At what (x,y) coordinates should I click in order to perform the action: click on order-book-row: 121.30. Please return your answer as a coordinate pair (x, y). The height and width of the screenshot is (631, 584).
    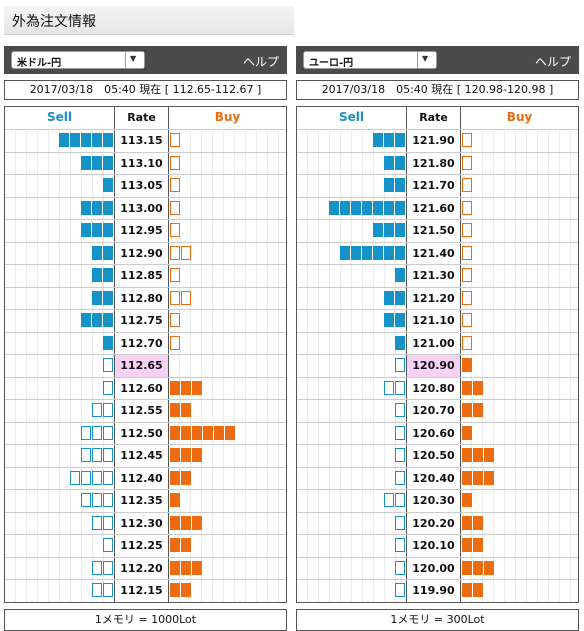
    Looking at the image, I should click on (437, 276).